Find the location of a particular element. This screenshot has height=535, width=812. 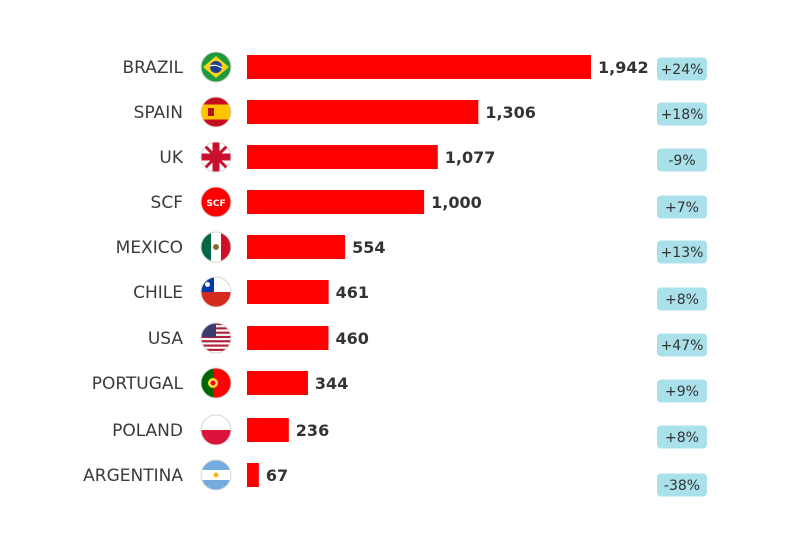

change-label: +9% is located at coordinates (682, 392).